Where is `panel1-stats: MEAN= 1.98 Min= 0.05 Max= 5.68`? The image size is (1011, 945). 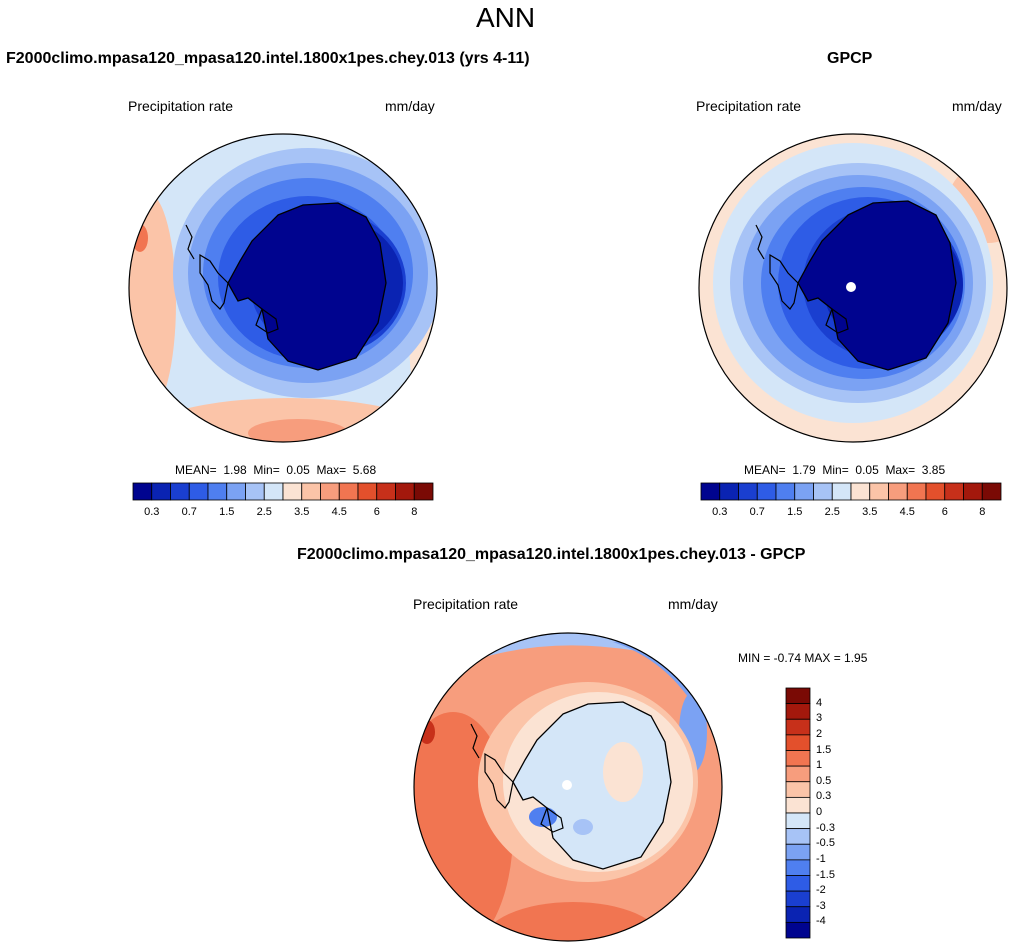 panel1-stats: MEAN= 1.98 Min= 0.05 Max= 5.68 is located at coordinates (276, 470).